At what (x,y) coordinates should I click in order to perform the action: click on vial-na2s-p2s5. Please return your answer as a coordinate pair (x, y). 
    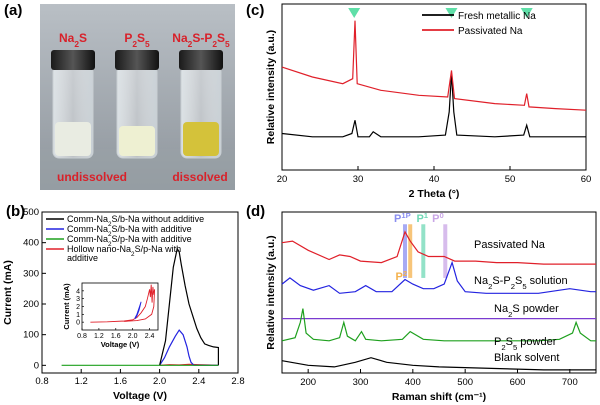
    Looking at the image, I should click on (201, 104).